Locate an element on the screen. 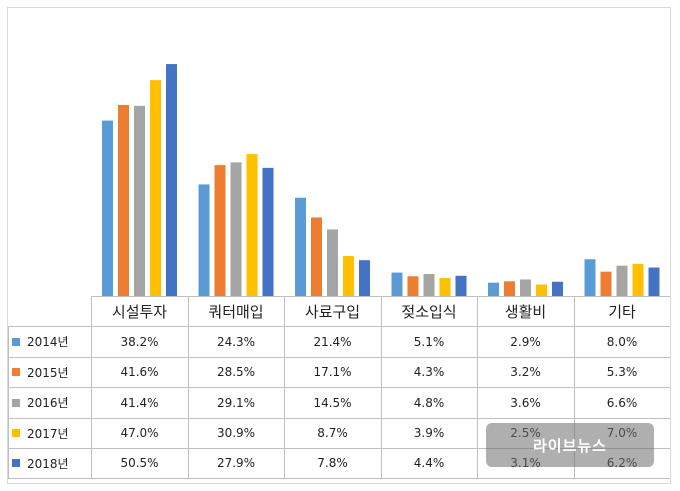 The width and height of the screenshot is (680, 491). category-label: 시설투자 is located at coordinates (139, 311).